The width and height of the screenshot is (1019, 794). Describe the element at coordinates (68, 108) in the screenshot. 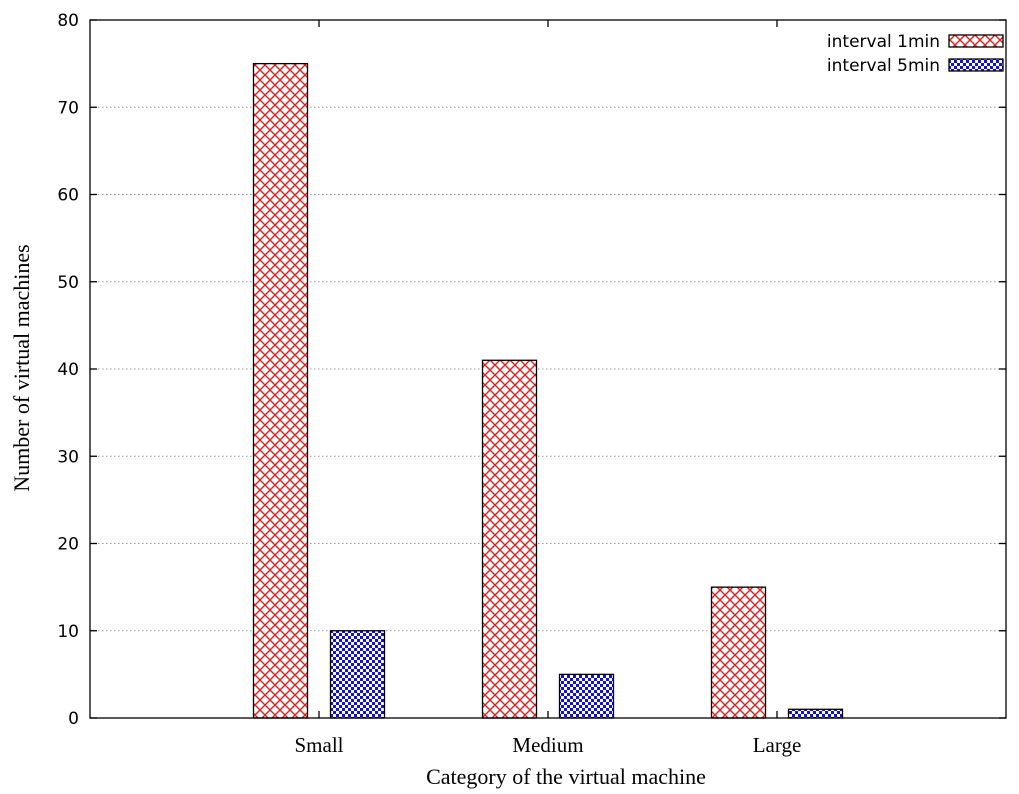

I see `y-tick-label: 70` at that location.